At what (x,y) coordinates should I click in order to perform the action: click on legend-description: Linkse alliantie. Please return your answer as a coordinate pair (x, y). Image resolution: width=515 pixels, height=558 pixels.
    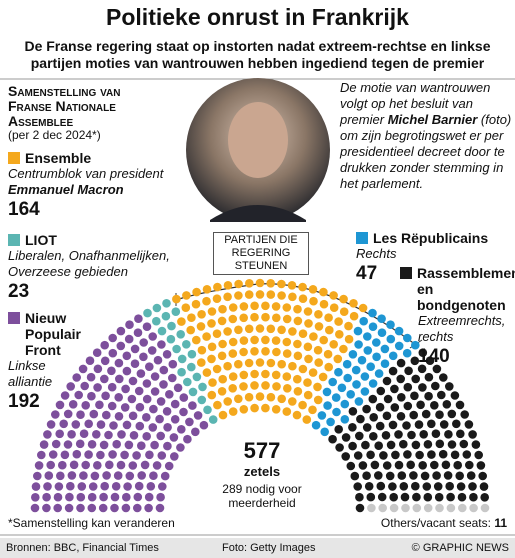
    Looking at the image, I should click on (30, 373).